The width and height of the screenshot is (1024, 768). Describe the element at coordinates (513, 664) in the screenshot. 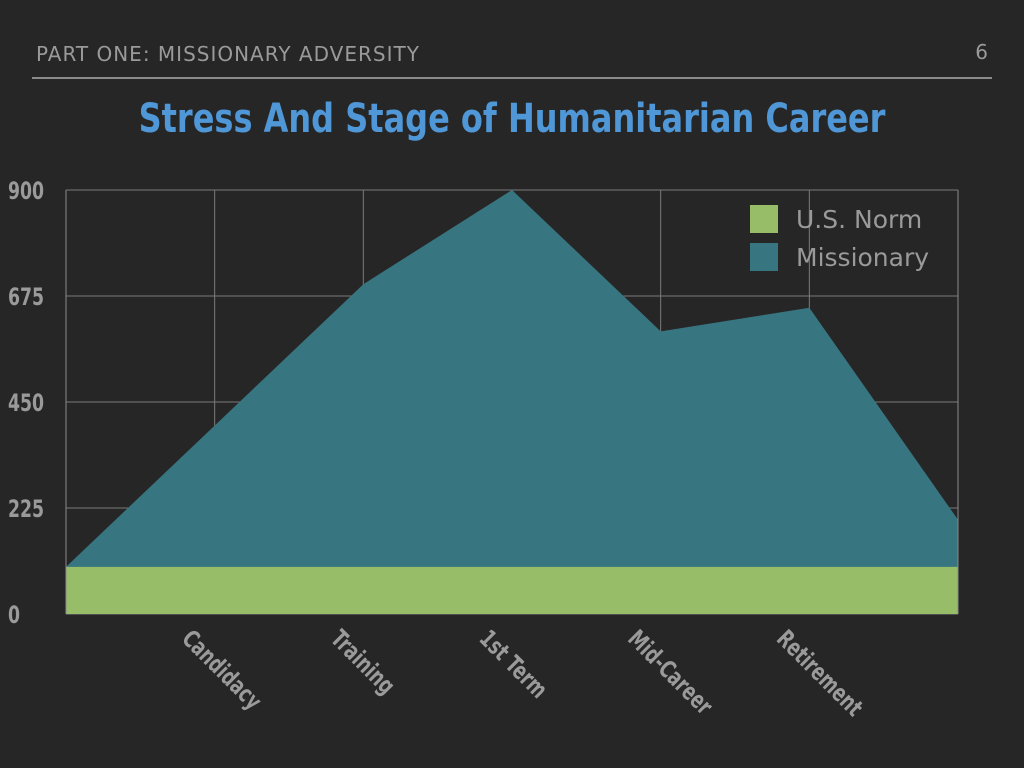

I see `x-tick-label: 1st Term` at that location.